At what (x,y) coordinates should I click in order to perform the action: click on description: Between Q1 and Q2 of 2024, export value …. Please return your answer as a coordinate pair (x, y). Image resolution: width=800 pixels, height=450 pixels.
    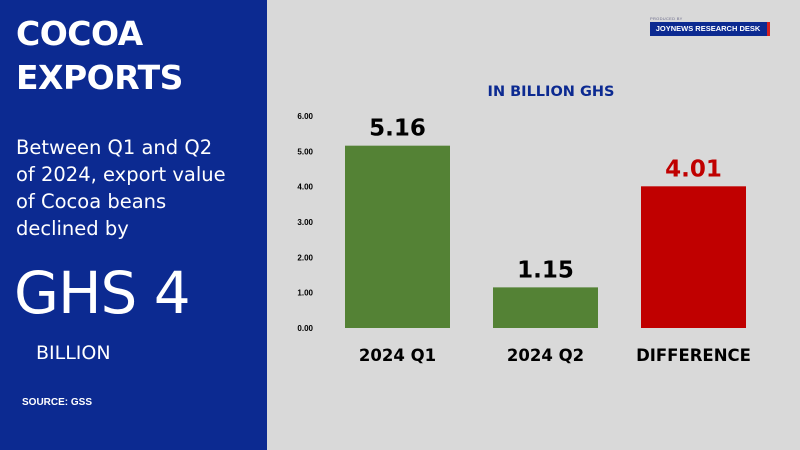
    Looking at the image, I should click on (138, 188).